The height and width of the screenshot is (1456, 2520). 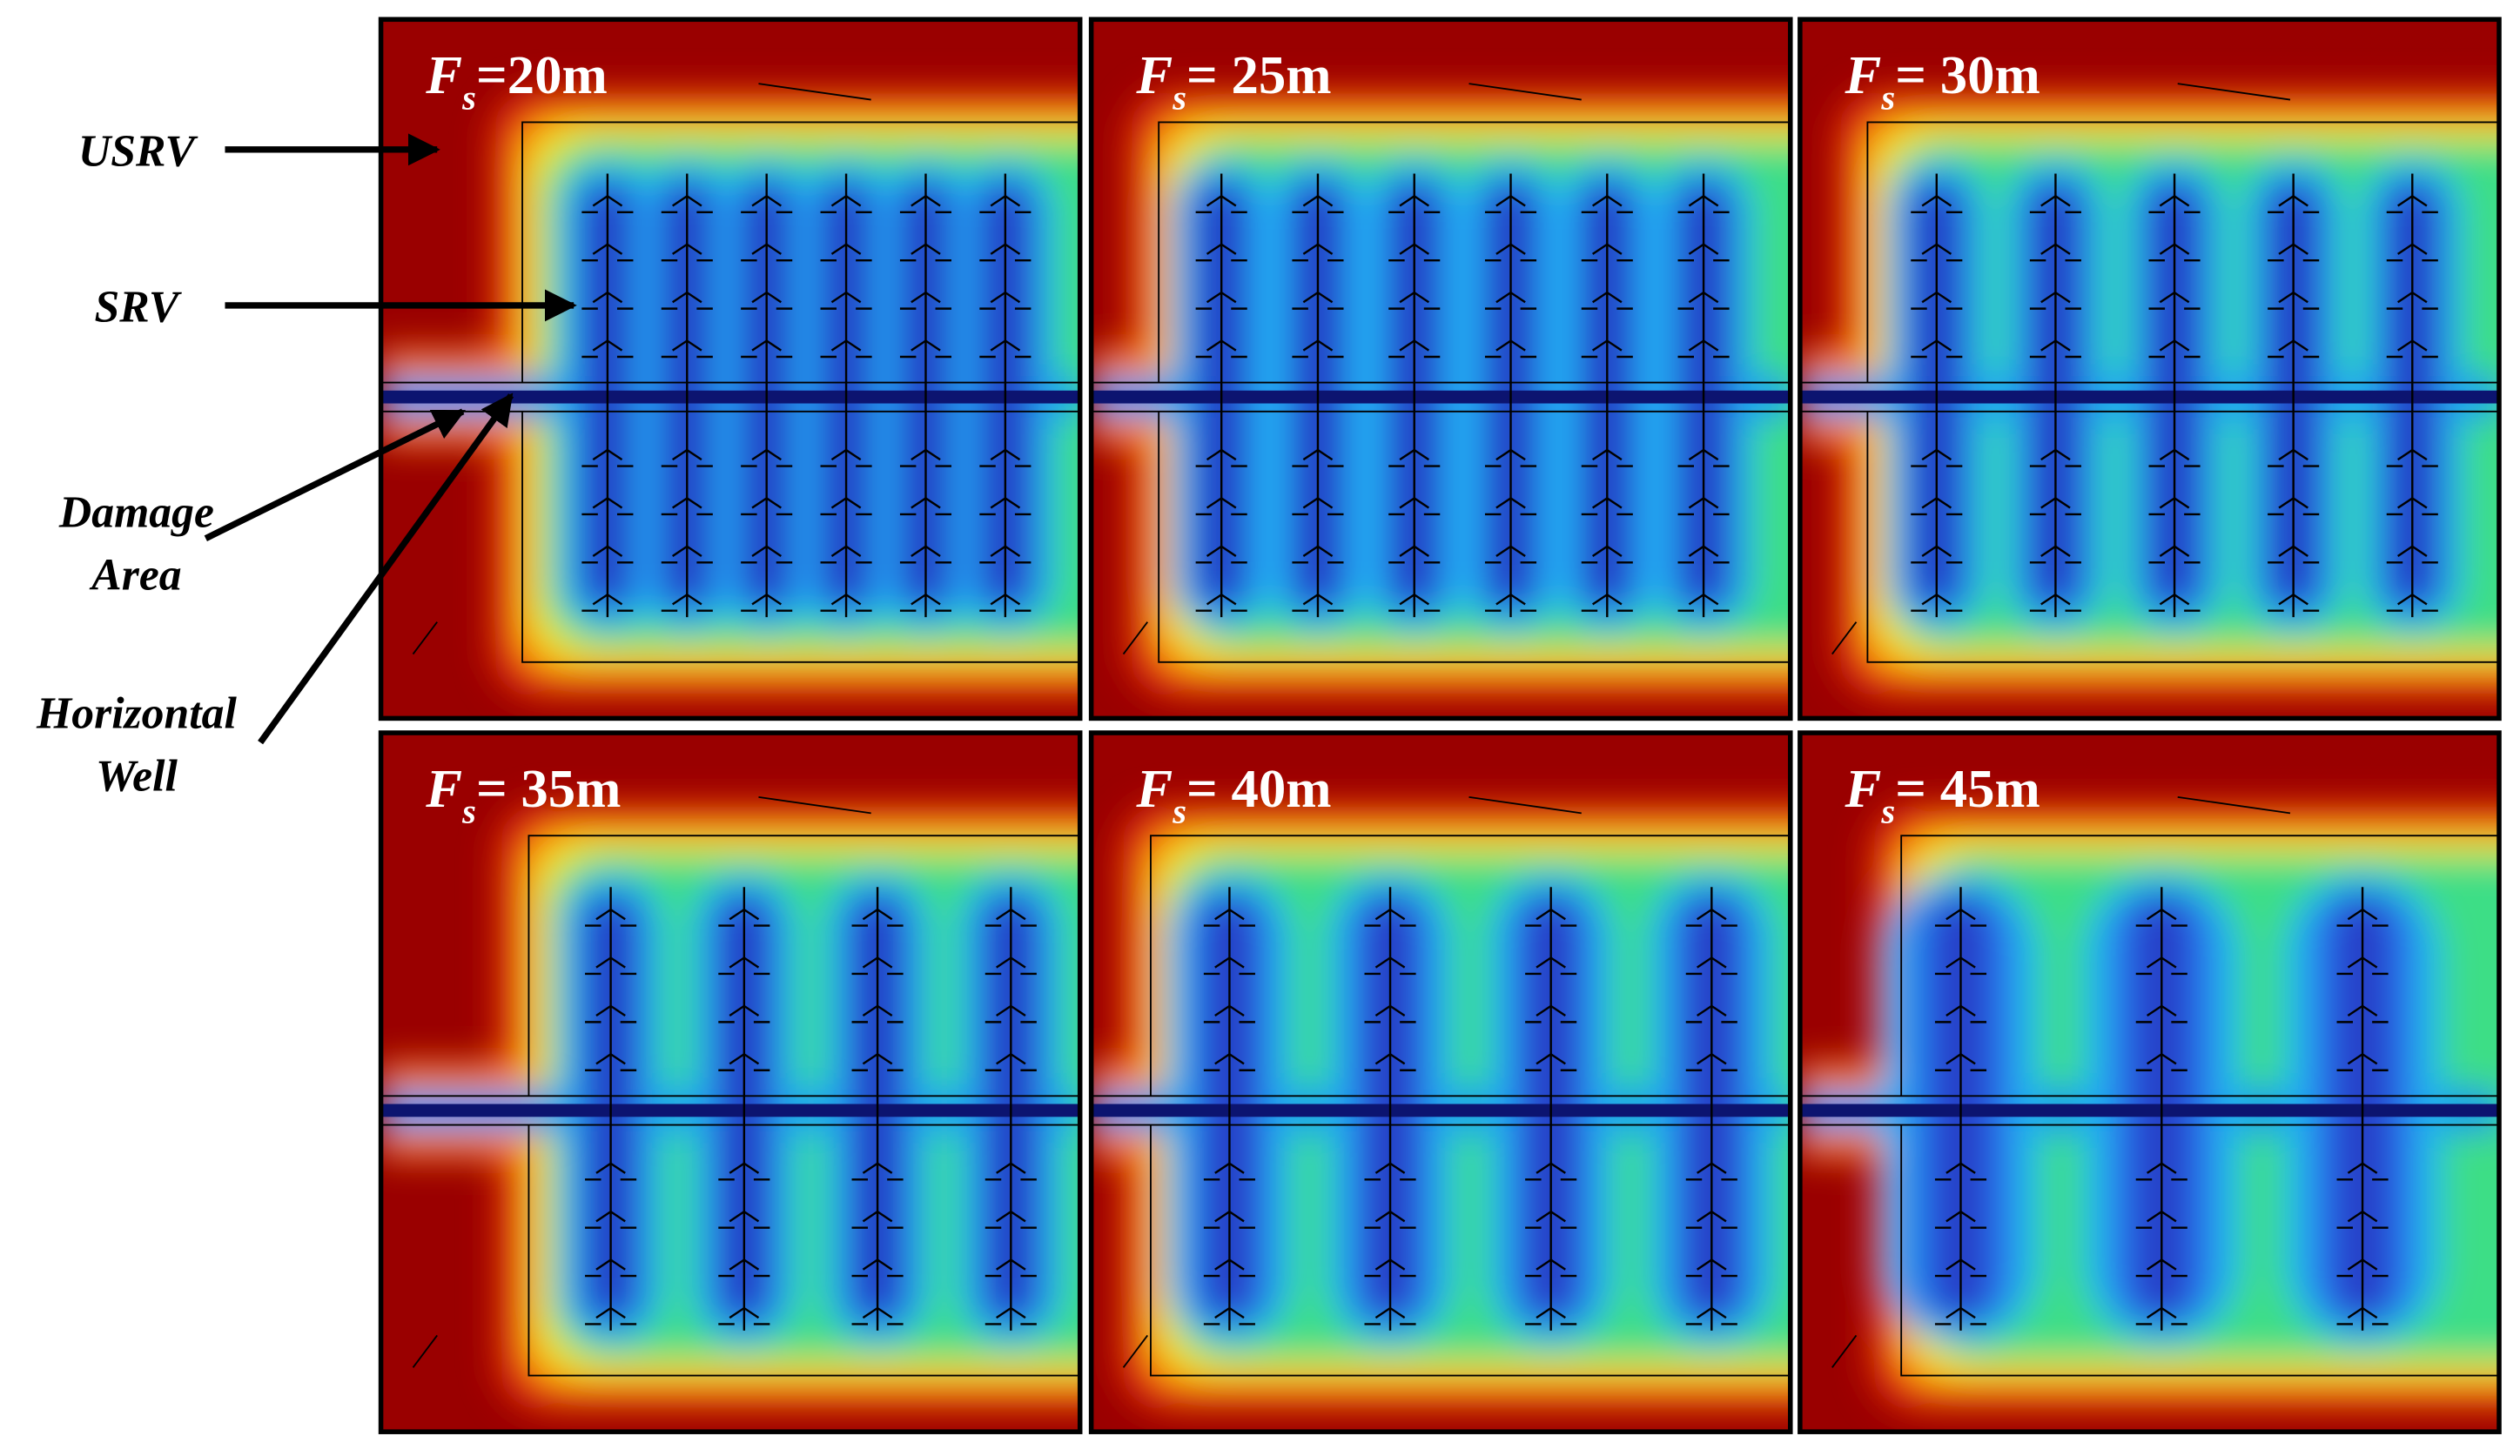 I want to click on panel-title: Fs= 25m, so click(x=1233, y=80).